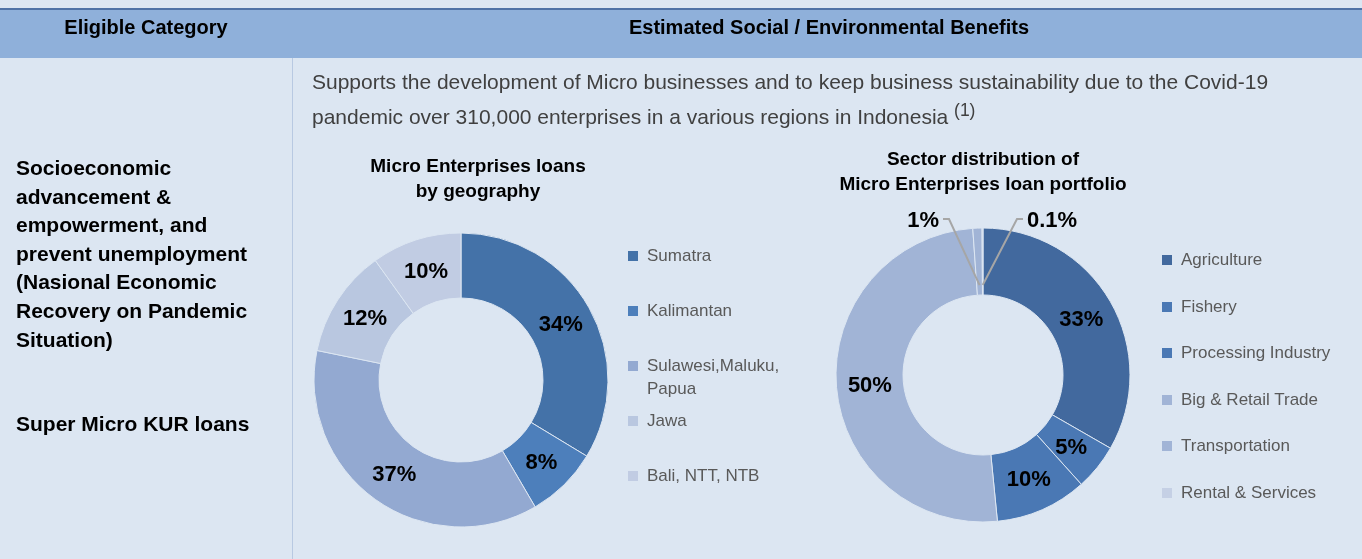  Describe the element at coordinates (869, 385) in the screenshot. I see `data-label: 50%` at that location.